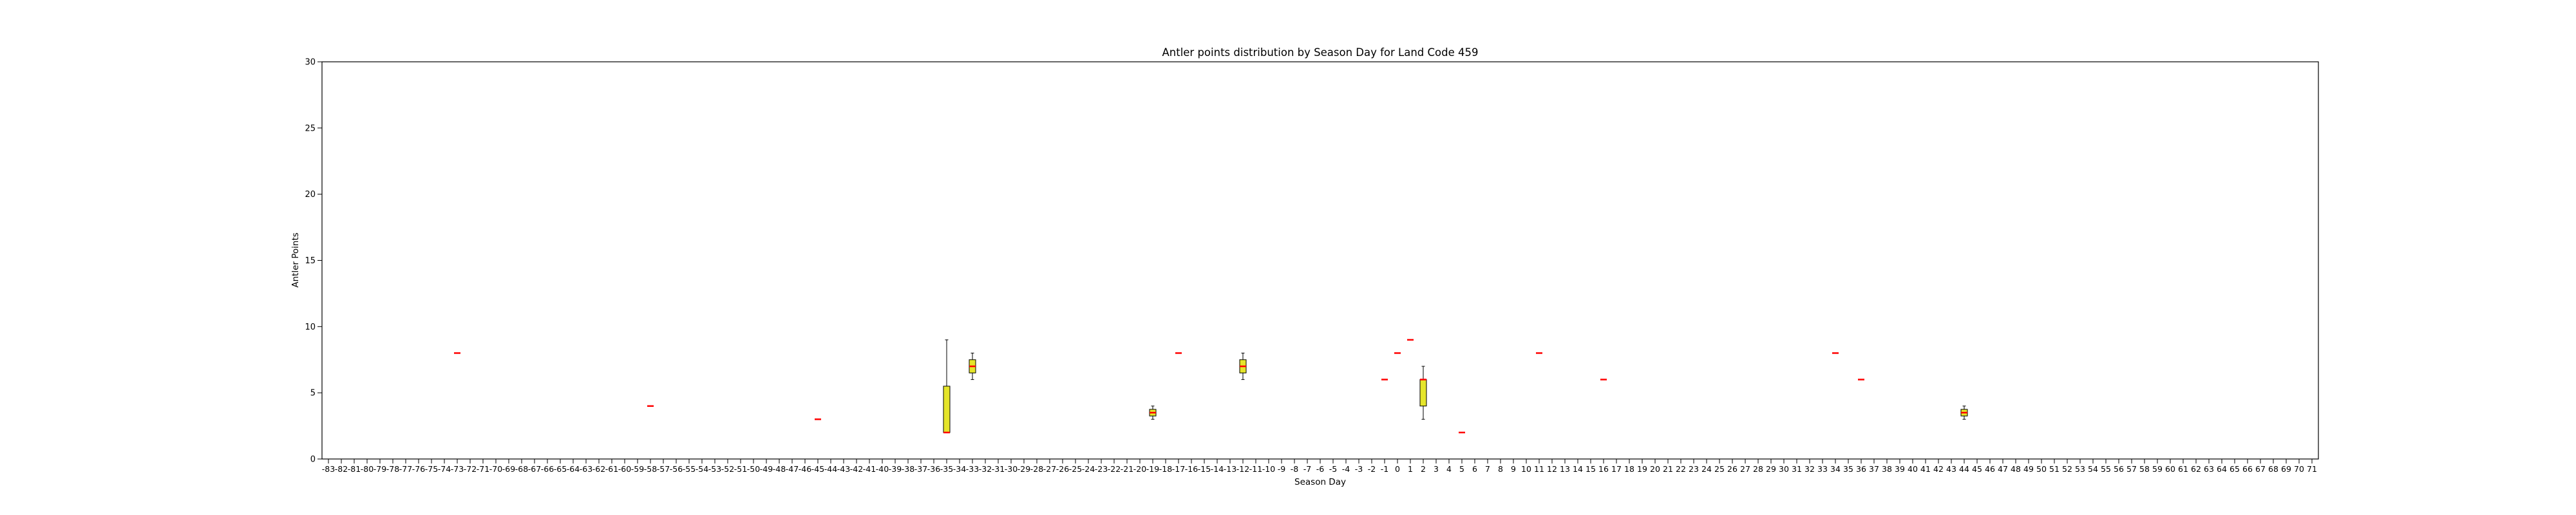  Describe the element at coordinates (496, 469) in the screenshot. I see `x-tick-label: -70` at that location.